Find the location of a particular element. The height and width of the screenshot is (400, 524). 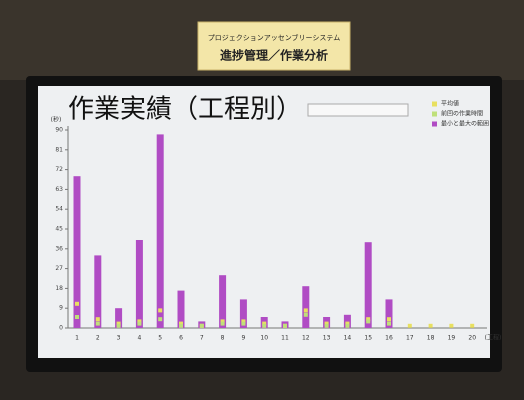

x-tick-label: 3 is located at coordinates (119, 338).